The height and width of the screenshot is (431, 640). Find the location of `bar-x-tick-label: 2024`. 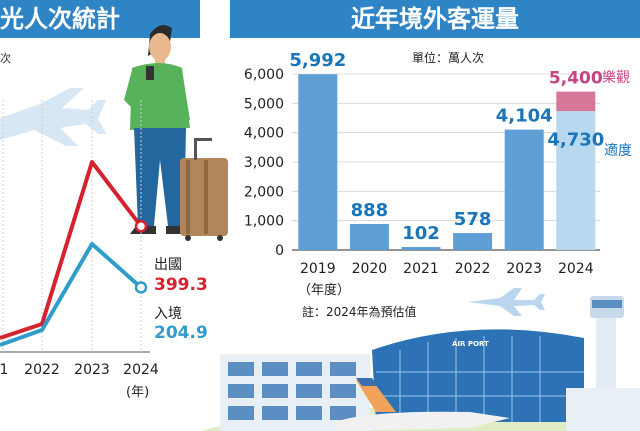

bar-x-tick-label: 2024 is located at coordinates (576, 269).